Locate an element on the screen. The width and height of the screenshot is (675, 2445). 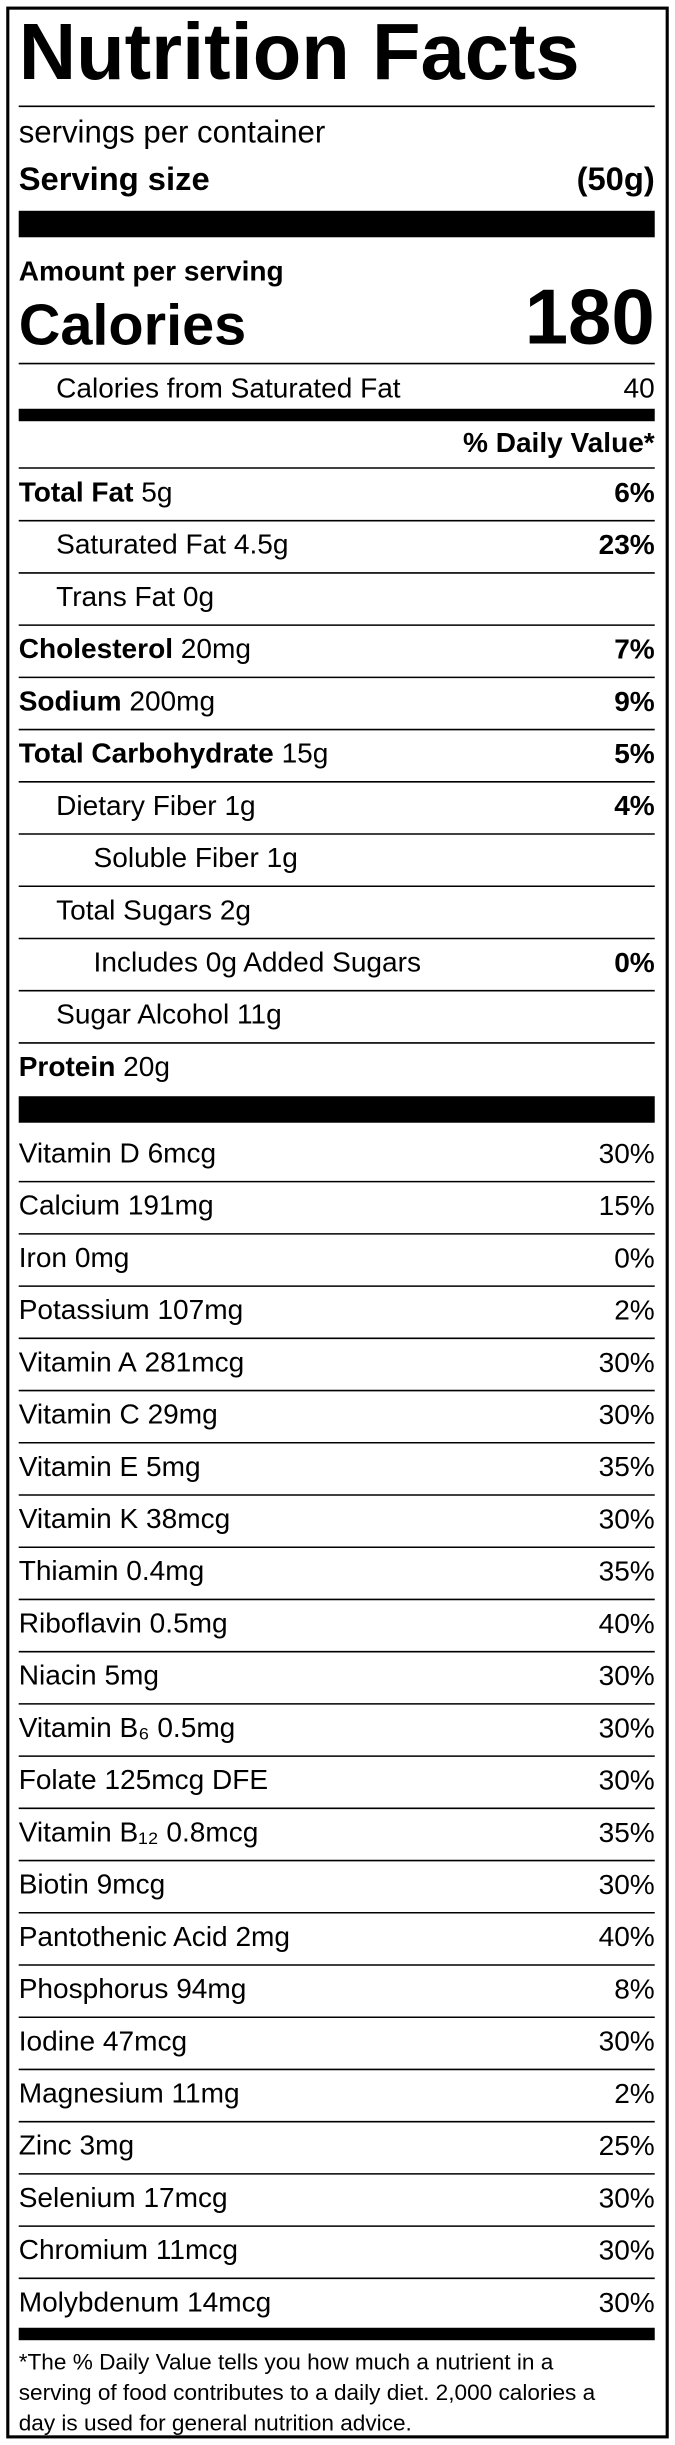
nutrient-name: Selenium is located at coordinates (77, 2197).